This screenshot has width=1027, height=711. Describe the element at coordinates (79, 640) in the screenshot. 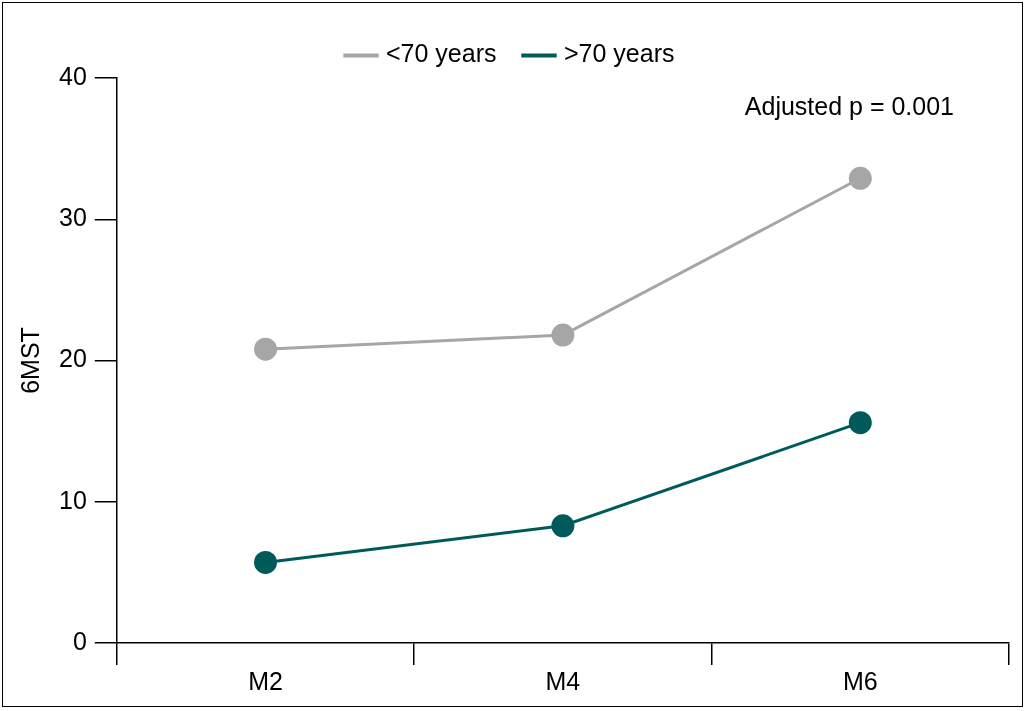

I see `y-tick-label: 0` at that location.